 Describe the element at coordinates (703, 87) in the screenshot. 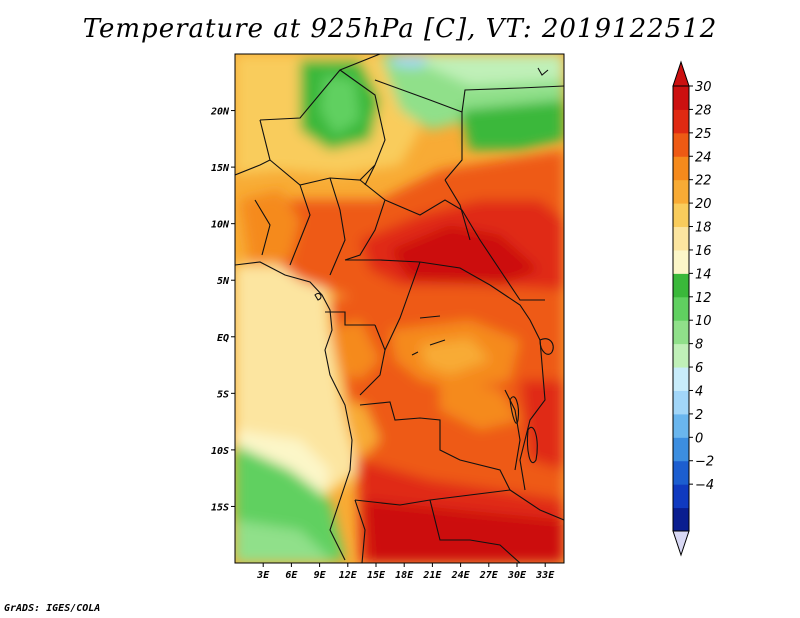

I see `colorbar-label: 30` at that location.